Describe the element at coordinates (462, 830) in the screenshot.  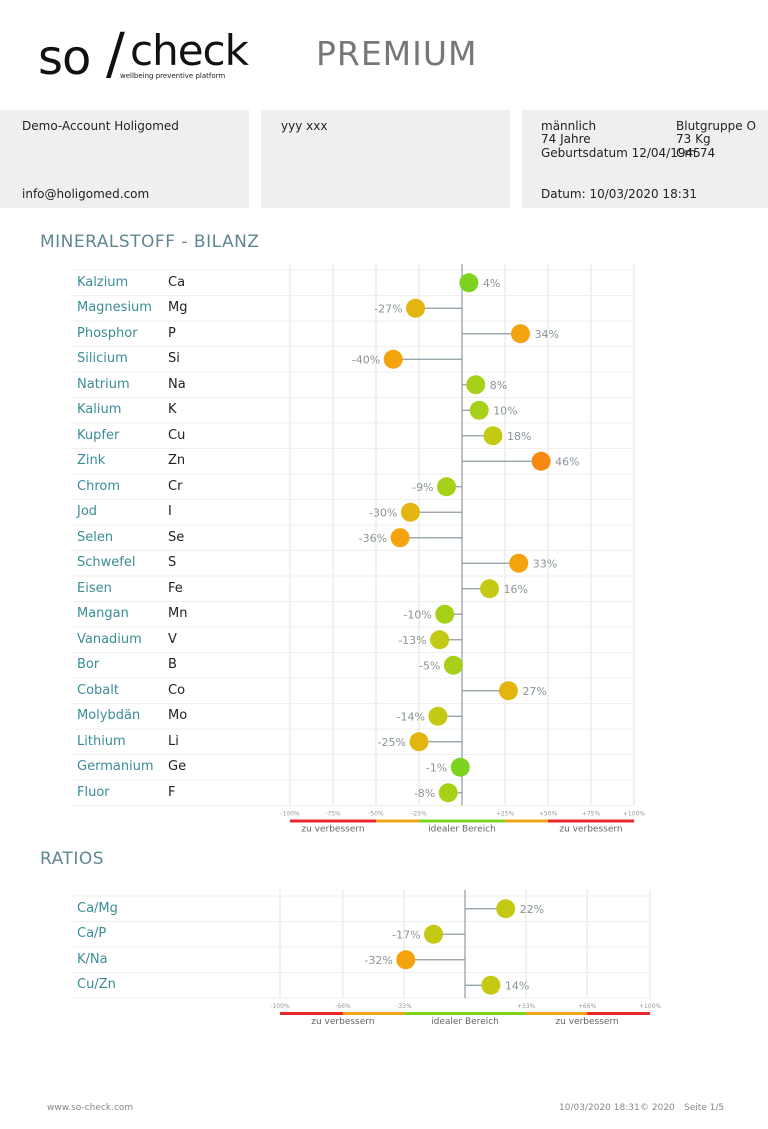
I see `zone-label: idealer Bereich` at that location.